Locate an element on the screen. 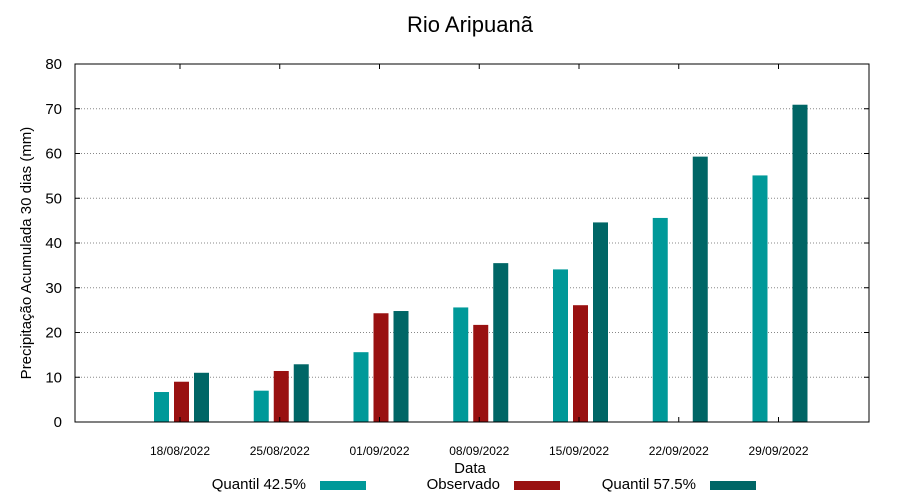  x-axis-label: Data is located at coordinates (470, 468).